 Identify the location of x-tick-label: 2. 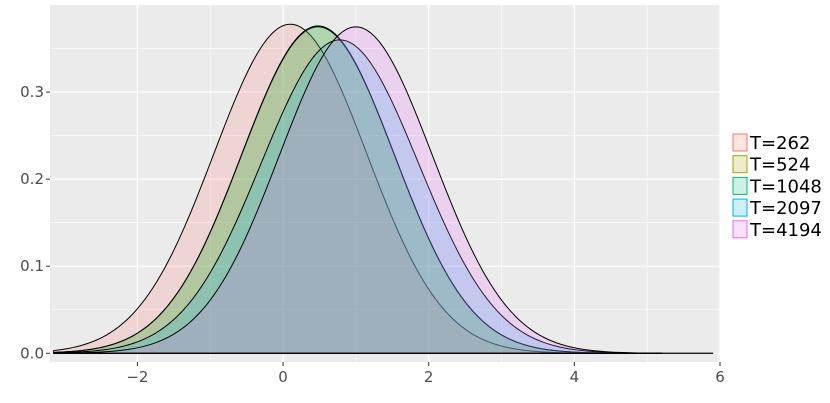
(429, 377).